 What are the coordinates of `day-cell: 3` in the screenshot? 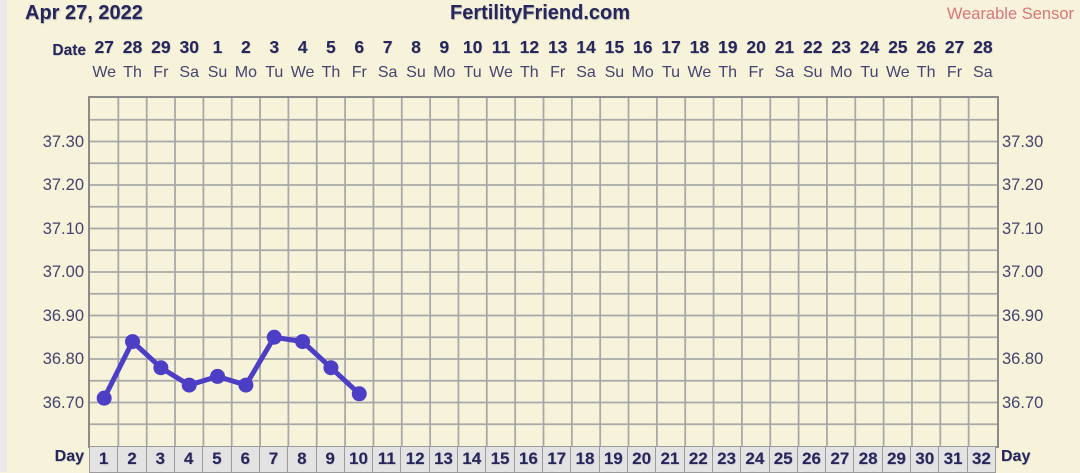 It's located at (160, 459).